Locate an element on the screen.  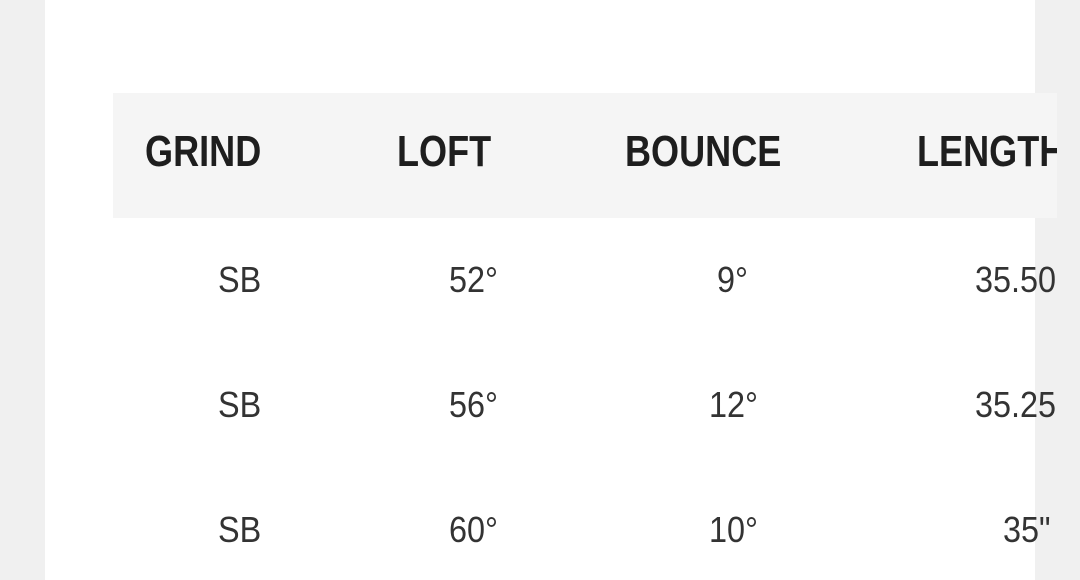
cell-length: 35.50" is located at coordinates (1016, 279).